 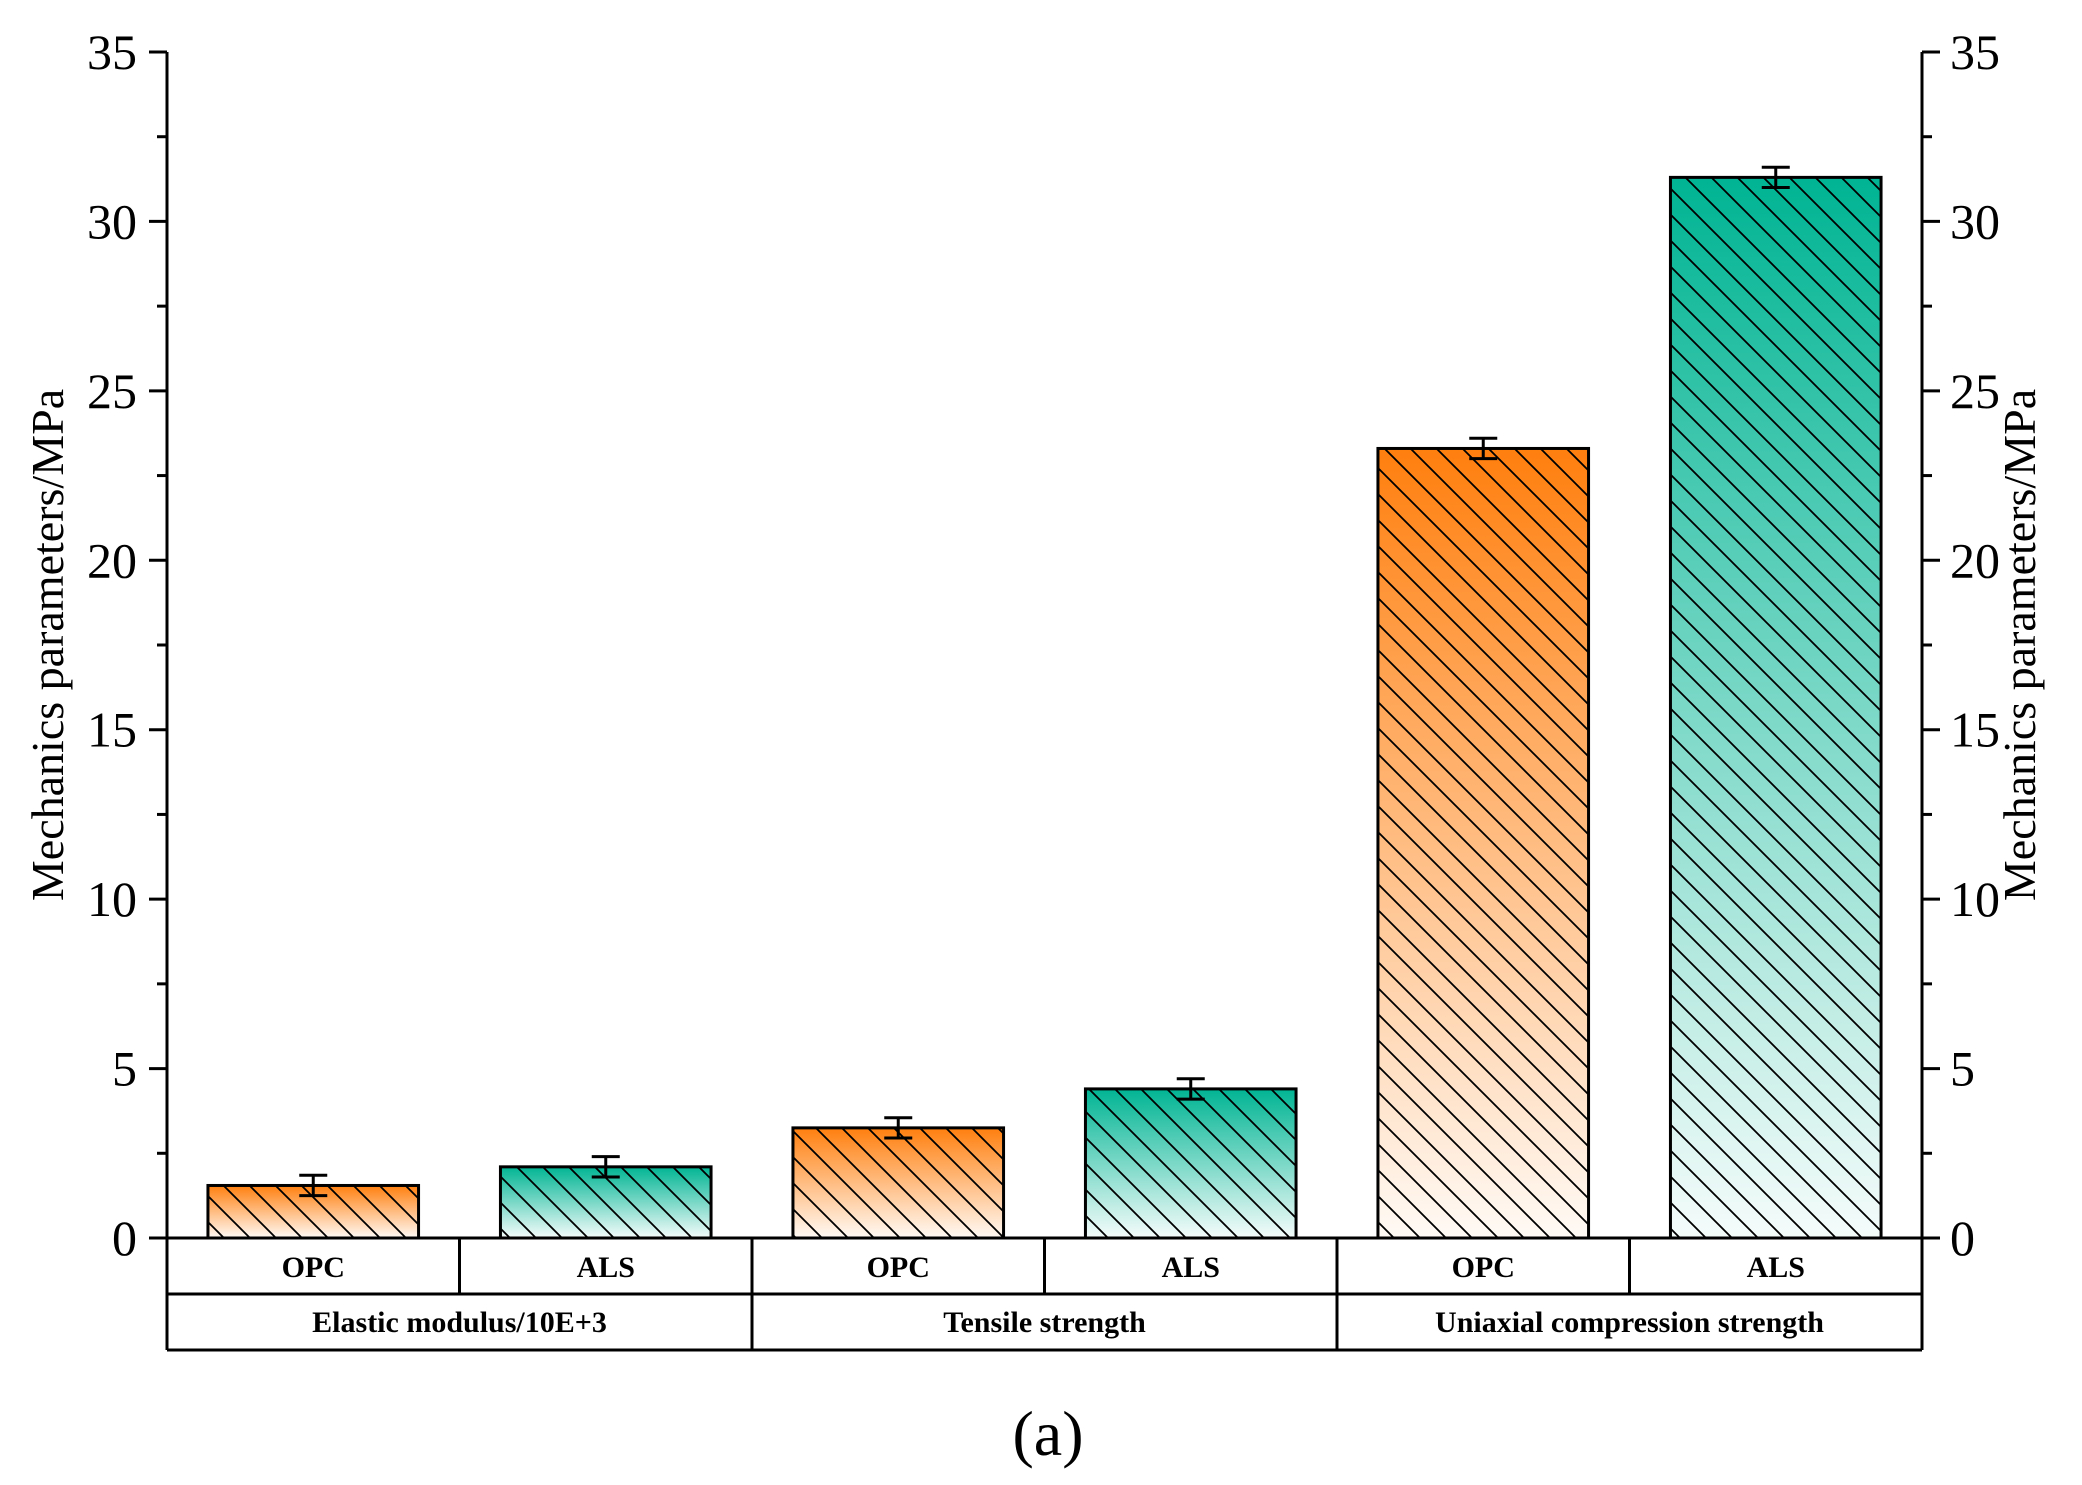 I want to click on group-label: Tensile strength, so click(x=1044, y=1322).